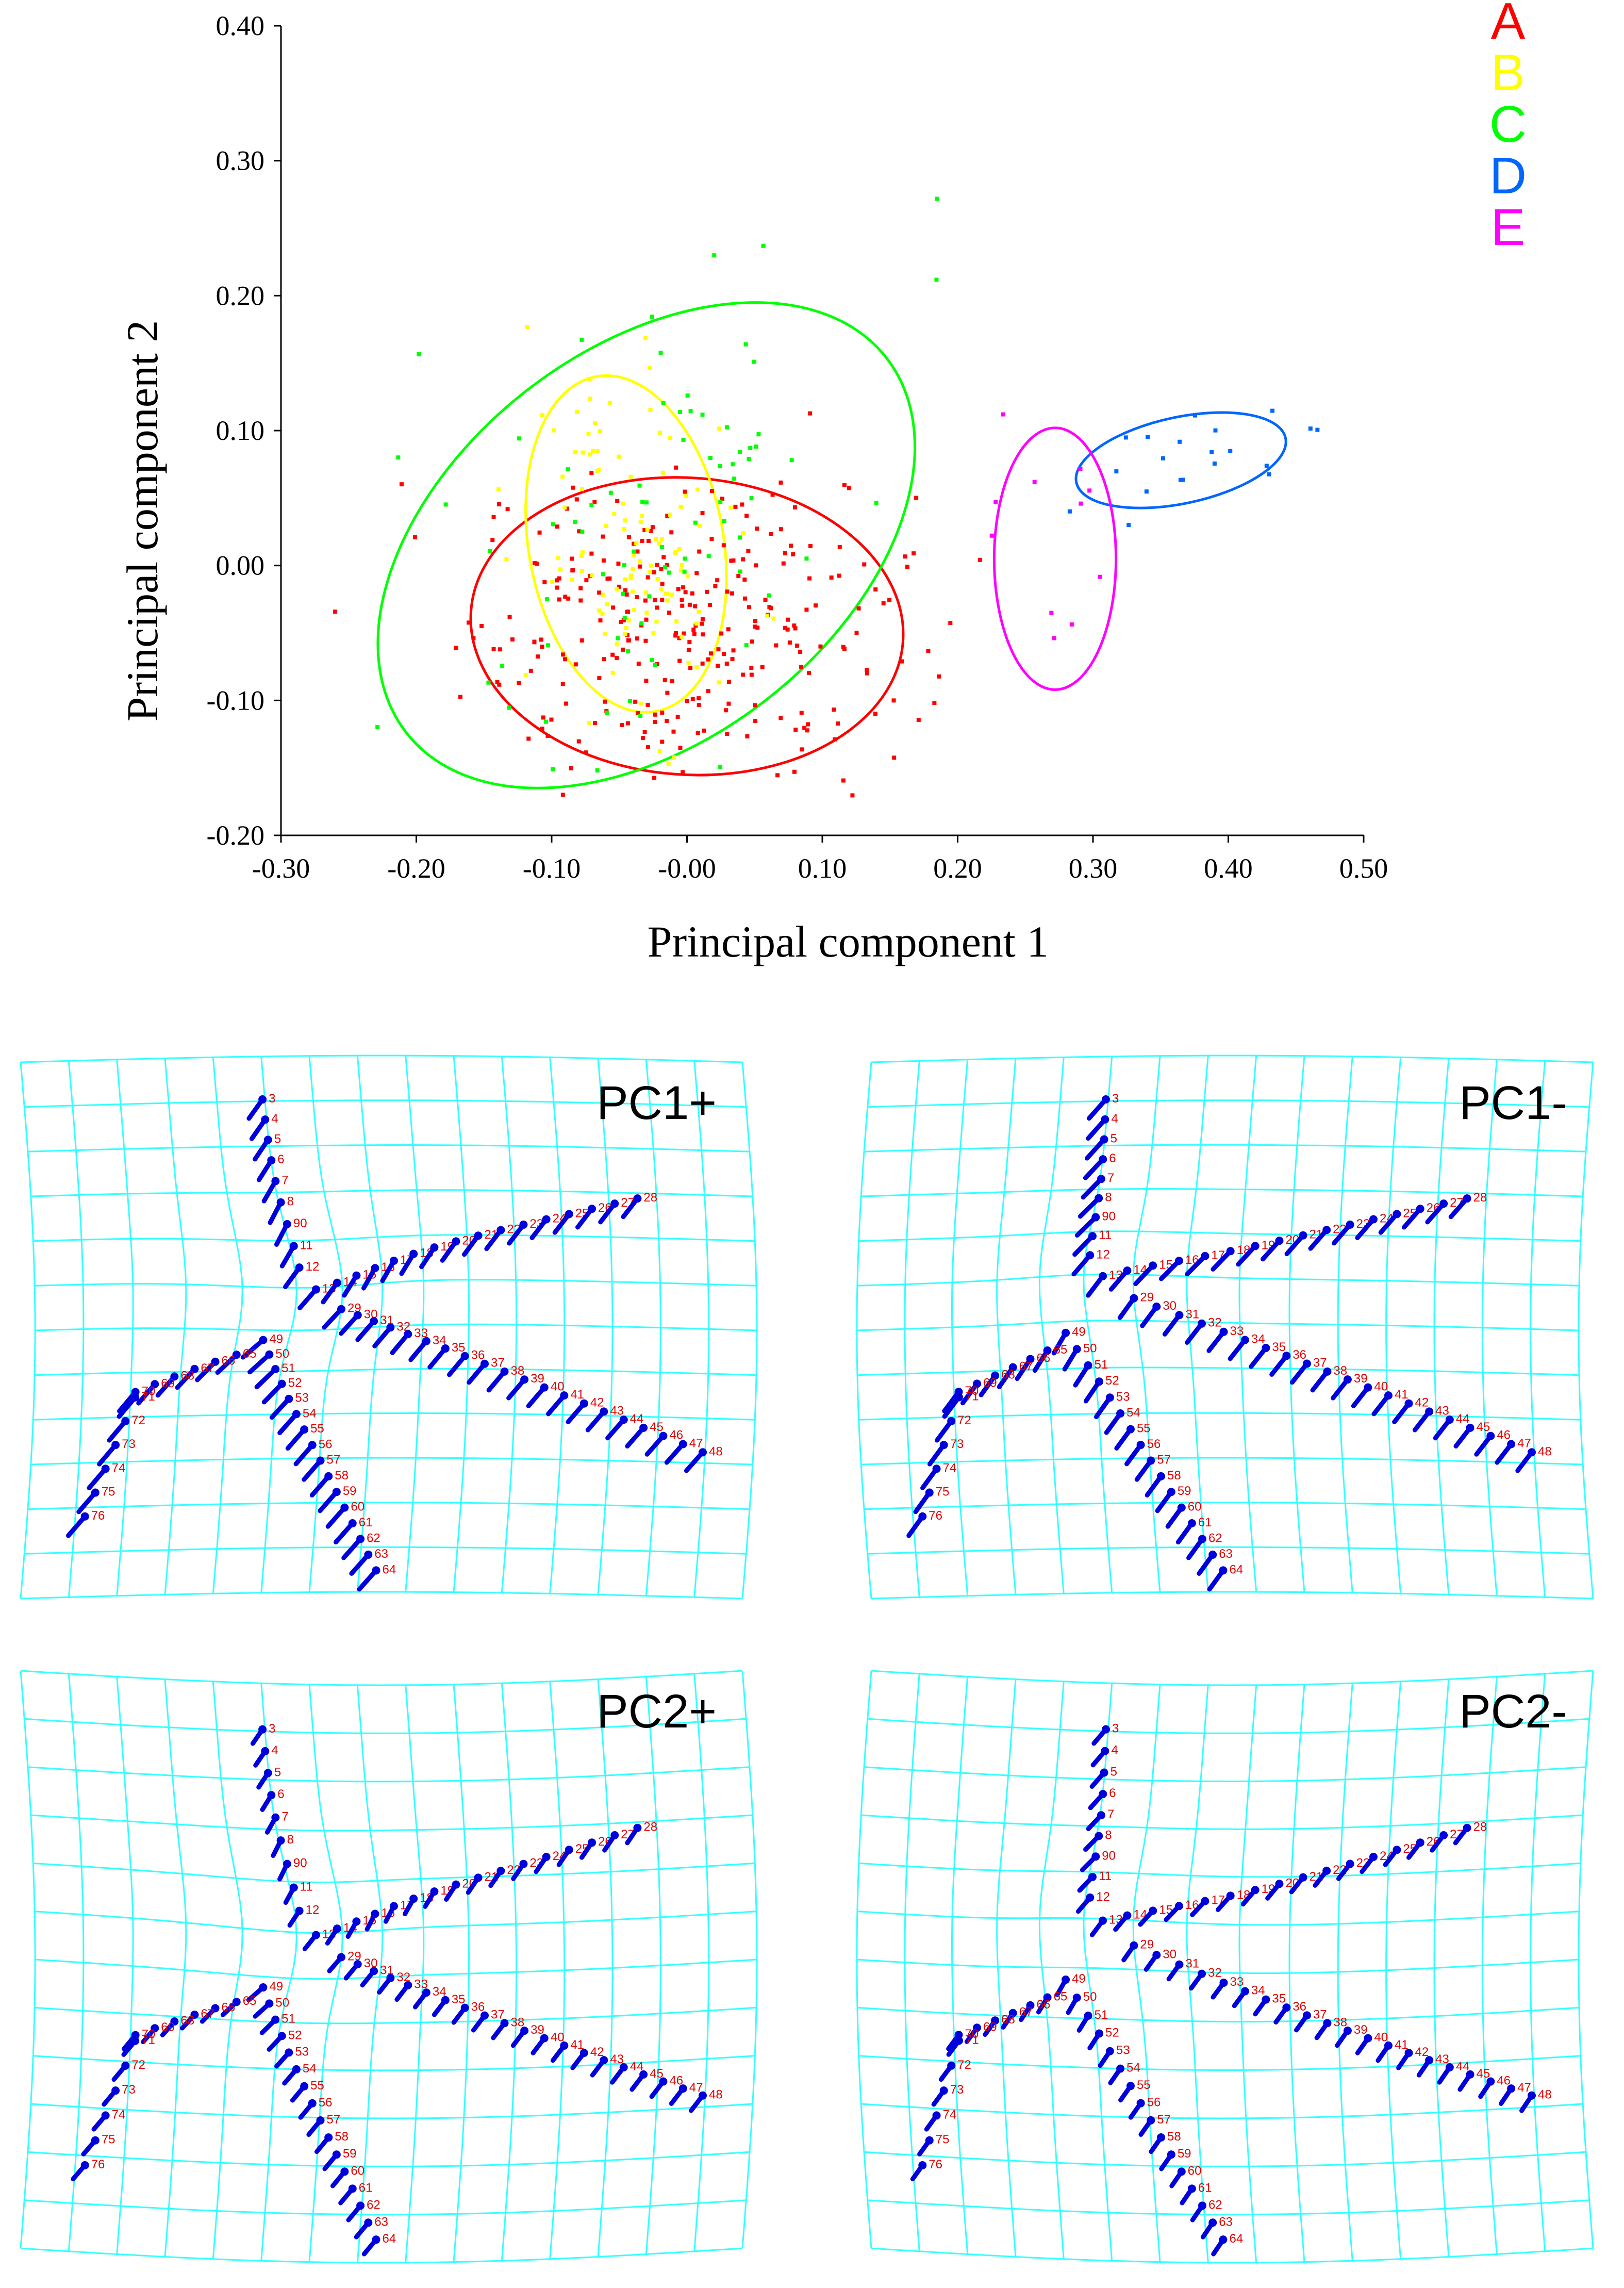 The width and height of the screenshot is (1624, 2288). What do you see at coordinates (280, 1159) in the screenshot?
I see `landmark-label: 6` at bounding box center [280, 1159].